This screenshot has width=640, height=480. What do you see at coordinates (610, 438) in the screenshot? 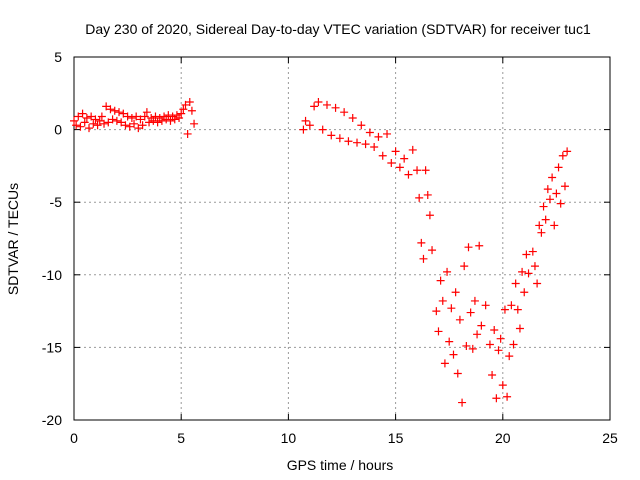
I see `x-tick-label: 25` at bounding box center [610, 438].